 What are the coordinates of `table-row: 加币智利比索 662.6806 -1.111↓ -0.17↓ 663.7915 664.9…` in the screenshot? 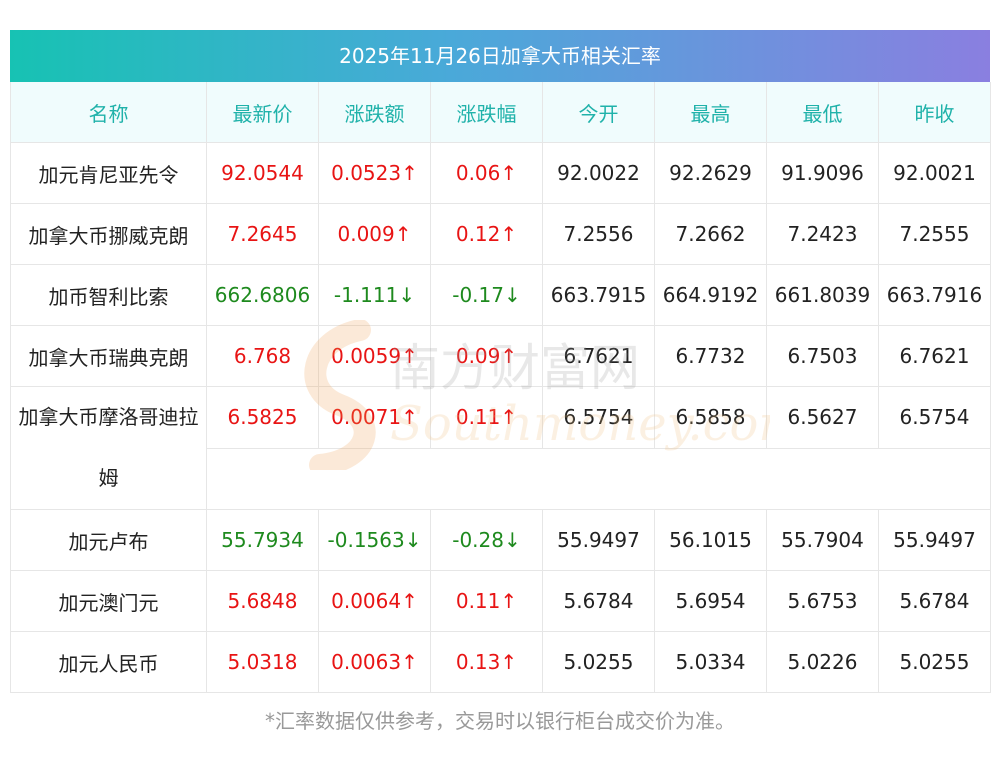 It's located at (500, 295).